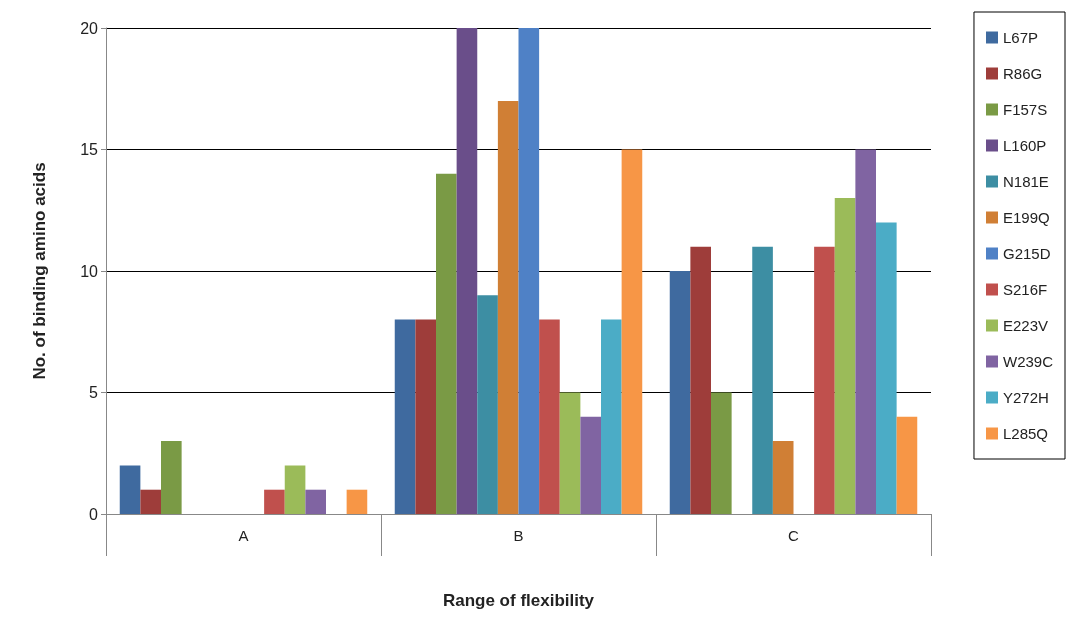  What do you see at coordinates (89, 149) in the screenshot?
I see `y-tick-label: 15` at bounding box center [89, 149].